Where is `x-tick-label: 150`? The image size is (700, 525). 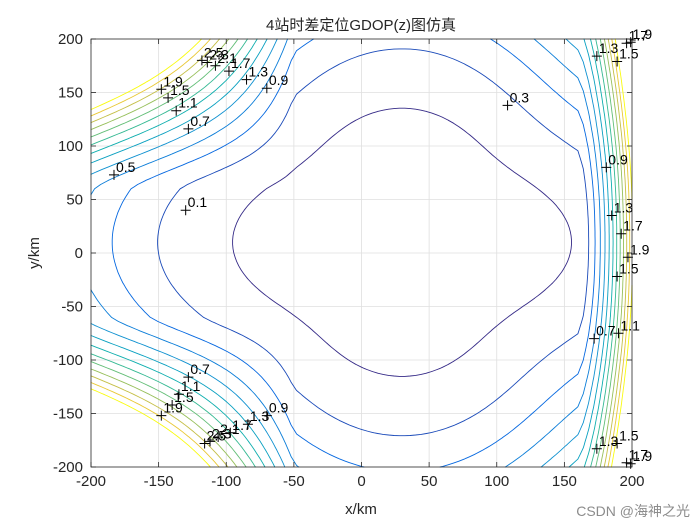 x-tick-label: 150 is located at coordinates (564, 481).